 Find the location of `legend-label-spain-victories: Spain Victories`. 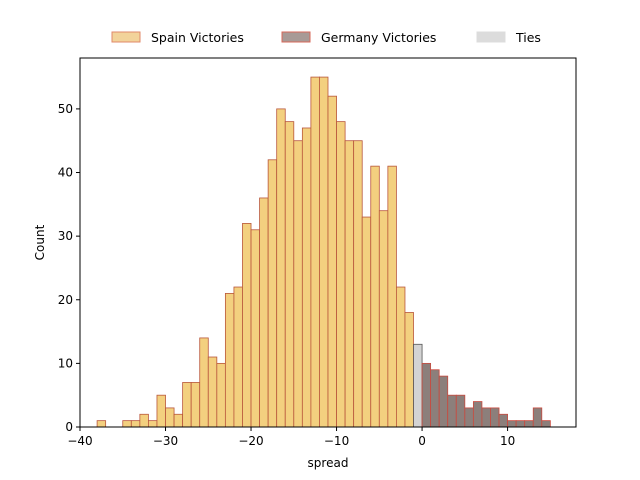

legend-label-spain-victories: Spain Victories is located at coordinates (197, 37).